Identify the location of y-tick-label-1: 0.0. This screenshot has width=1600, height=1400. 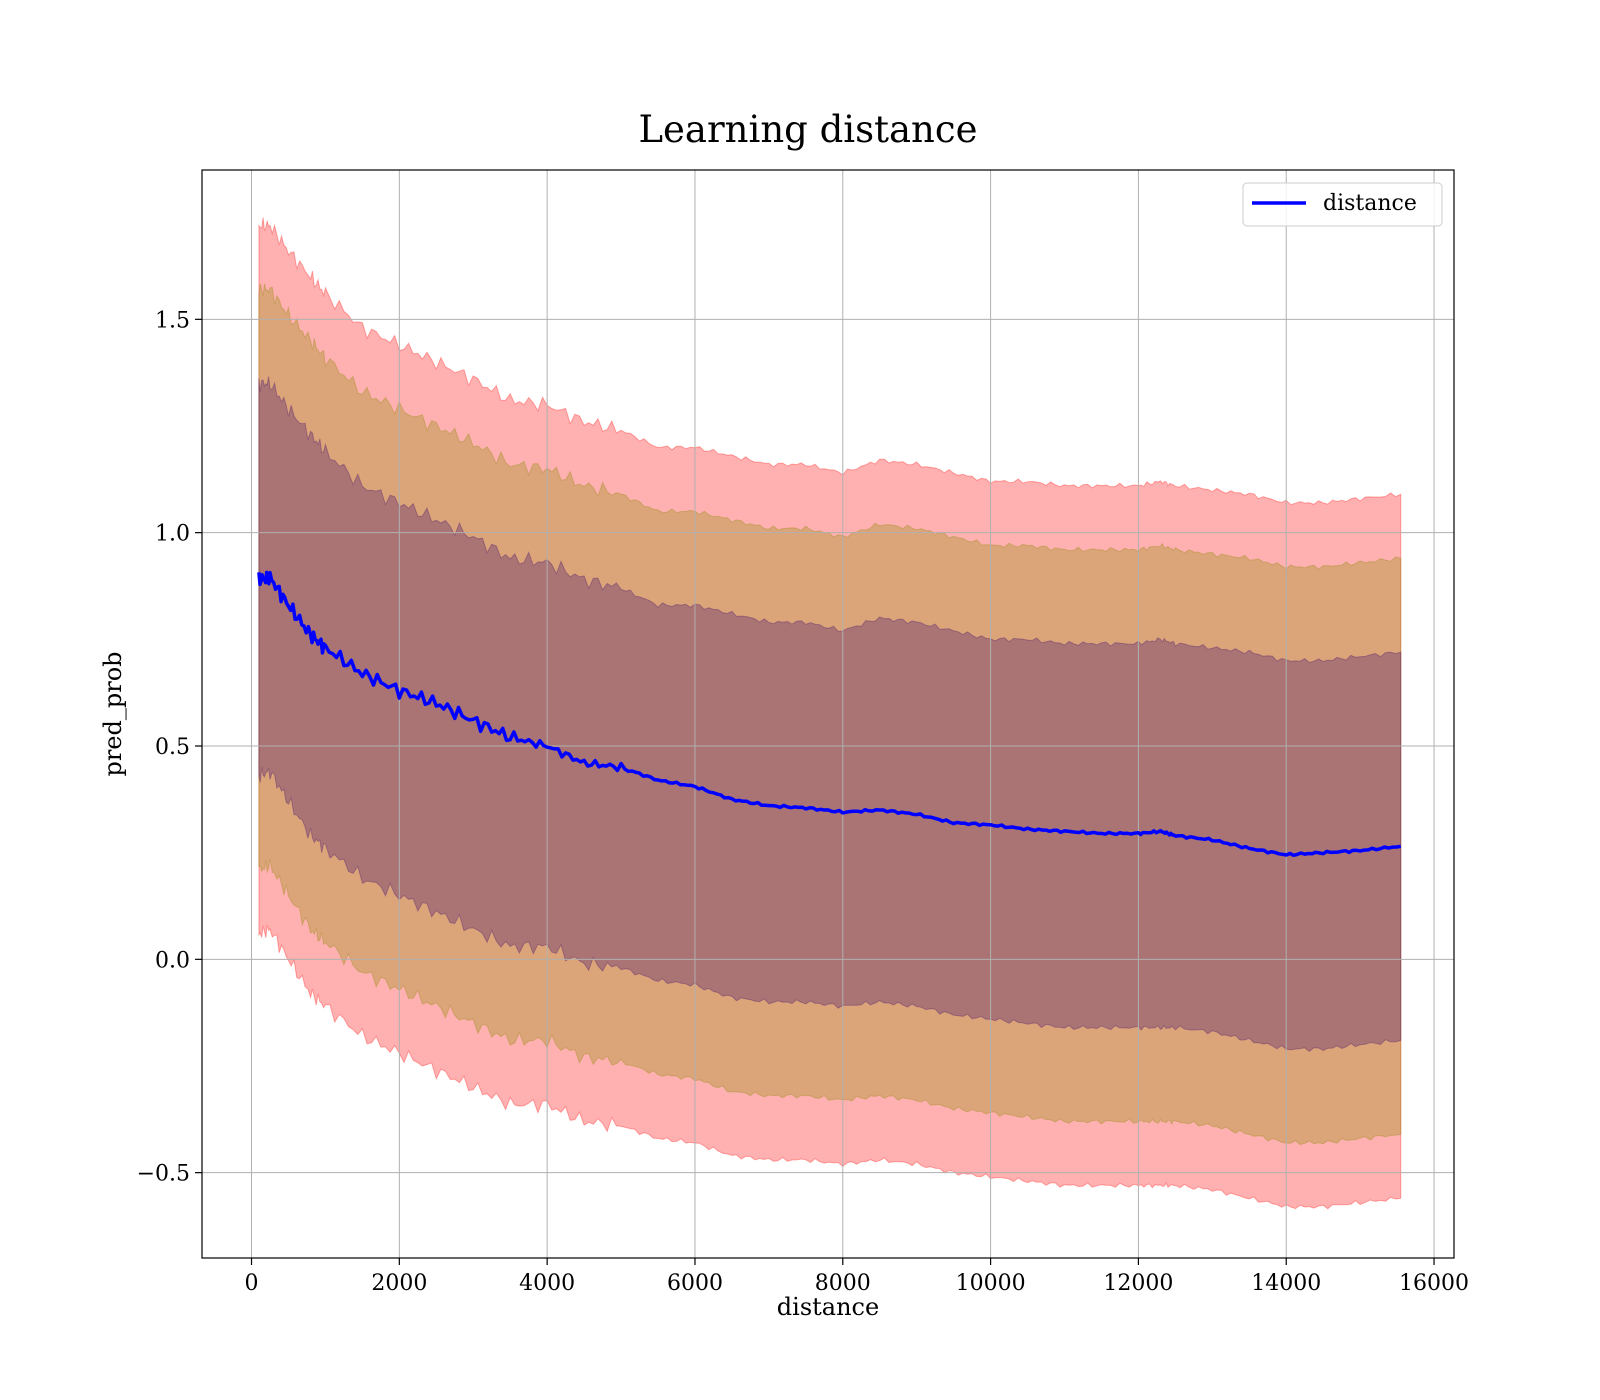
(172, 960).